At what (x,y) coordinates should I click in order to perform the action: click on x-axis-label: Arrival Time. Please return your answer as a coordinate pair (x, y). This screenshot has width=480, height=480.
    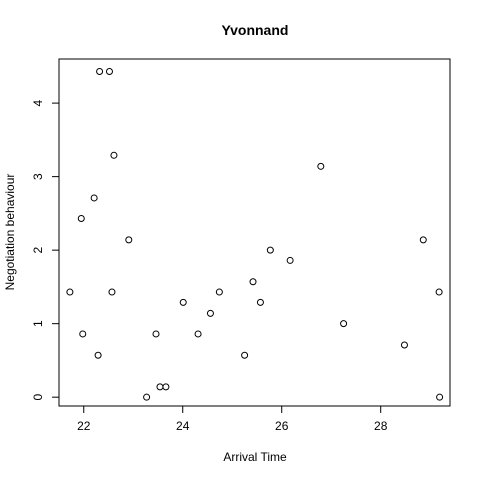
    Looking at the image, I should click on (255, 457).